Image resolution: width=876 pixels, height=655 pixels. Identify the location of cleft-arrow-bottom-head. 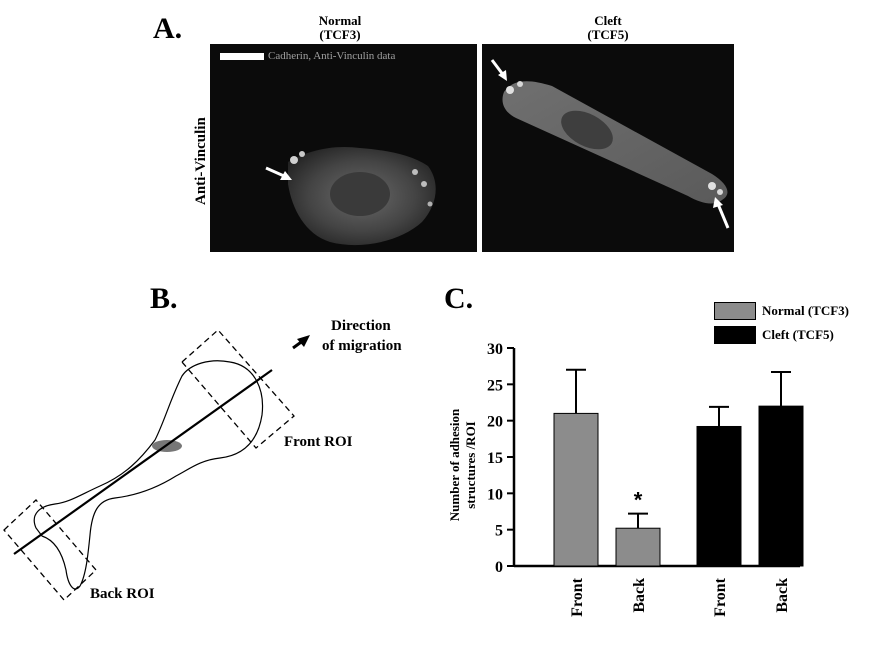
(718, 202).